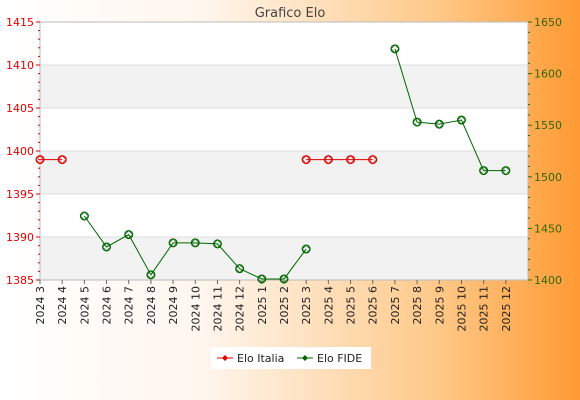 The height and width of the screenshot is (400, 580). Describe the element at coordinates (20, 65) in the screenshot. I see `y-left-tick-label: 1410` at that location.